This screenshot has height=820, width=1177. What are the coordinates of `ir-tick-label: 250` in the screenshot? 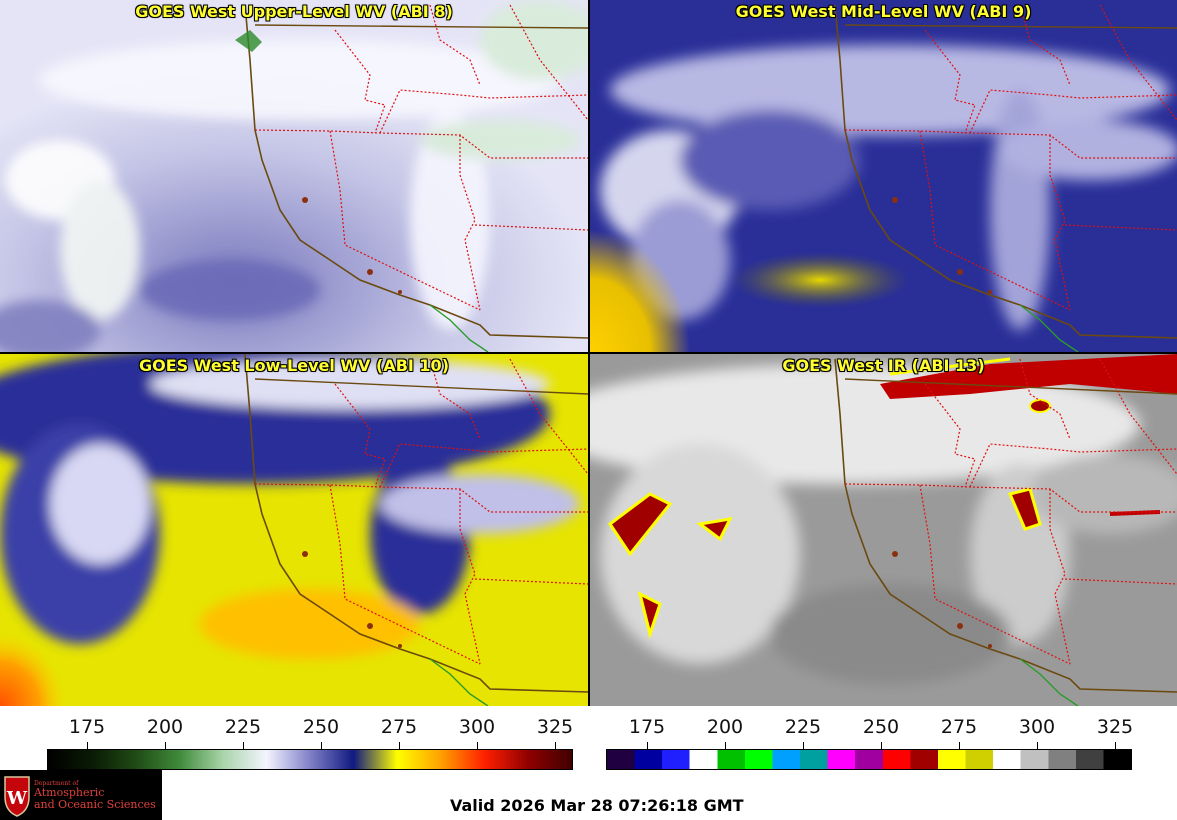 It's located at (881, 727).